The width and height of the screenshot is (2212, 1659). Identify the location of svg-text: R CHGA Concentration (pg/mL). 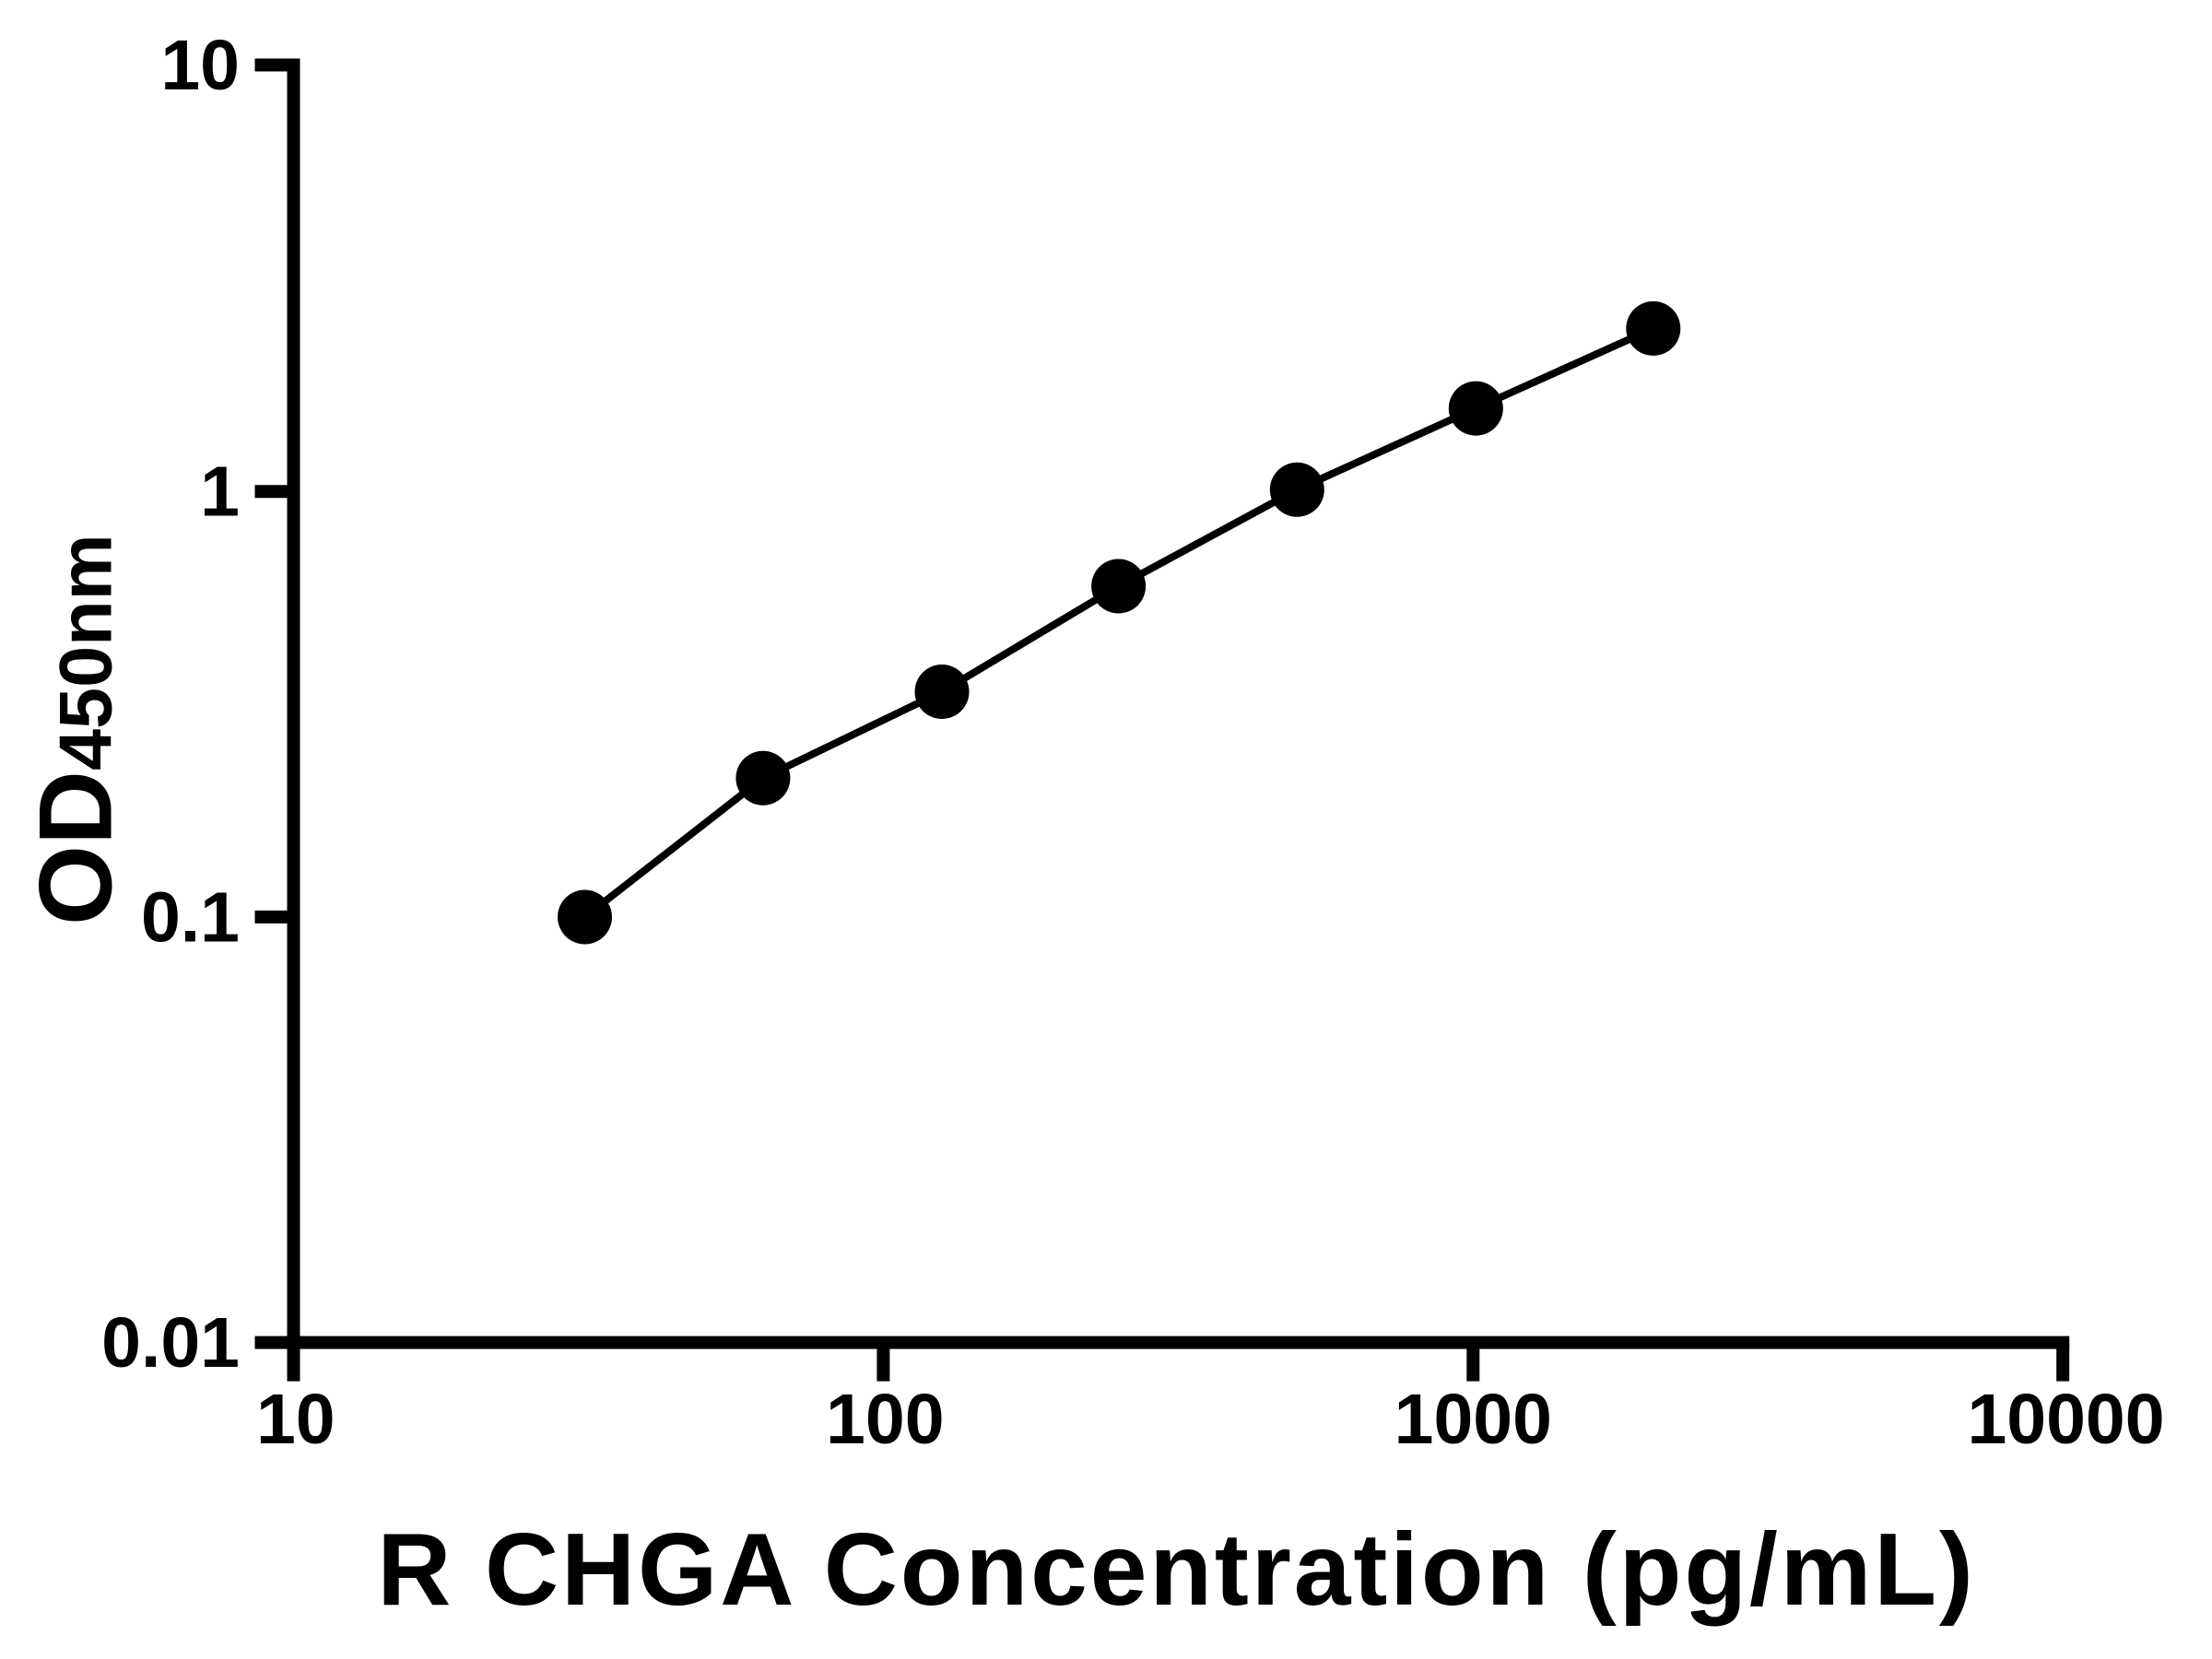
(1176, 1569).